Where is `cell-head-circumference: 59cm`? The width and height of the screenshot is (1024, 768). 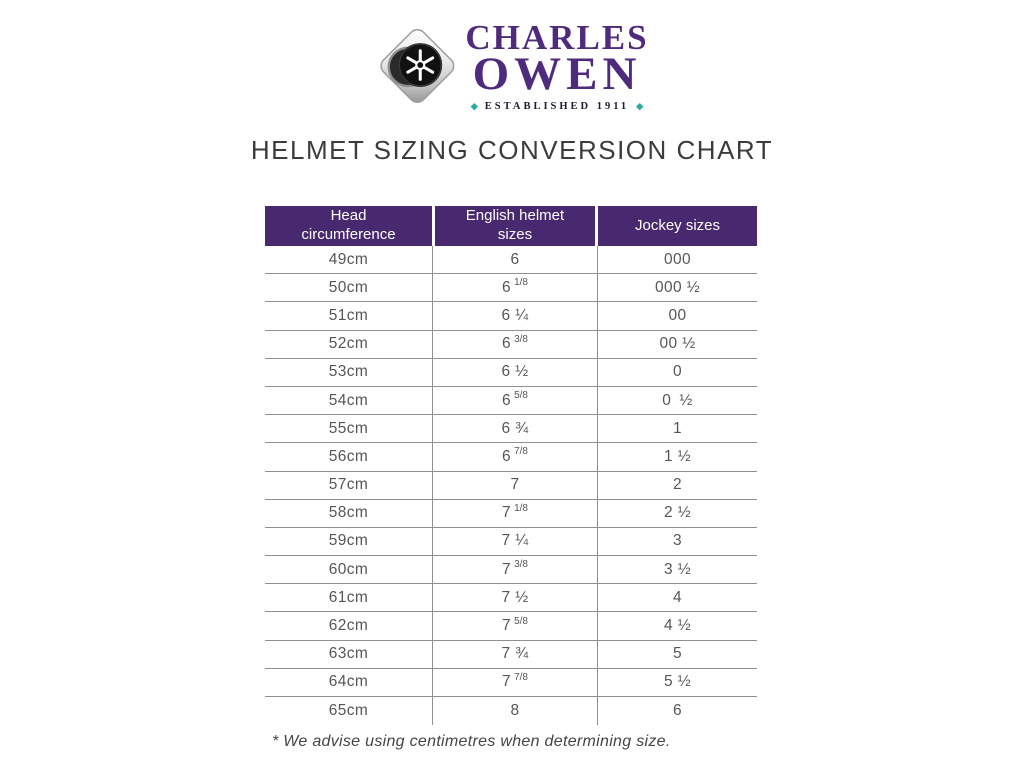 cell-head-circumference: 59cm is located at coordinates (348, 541).